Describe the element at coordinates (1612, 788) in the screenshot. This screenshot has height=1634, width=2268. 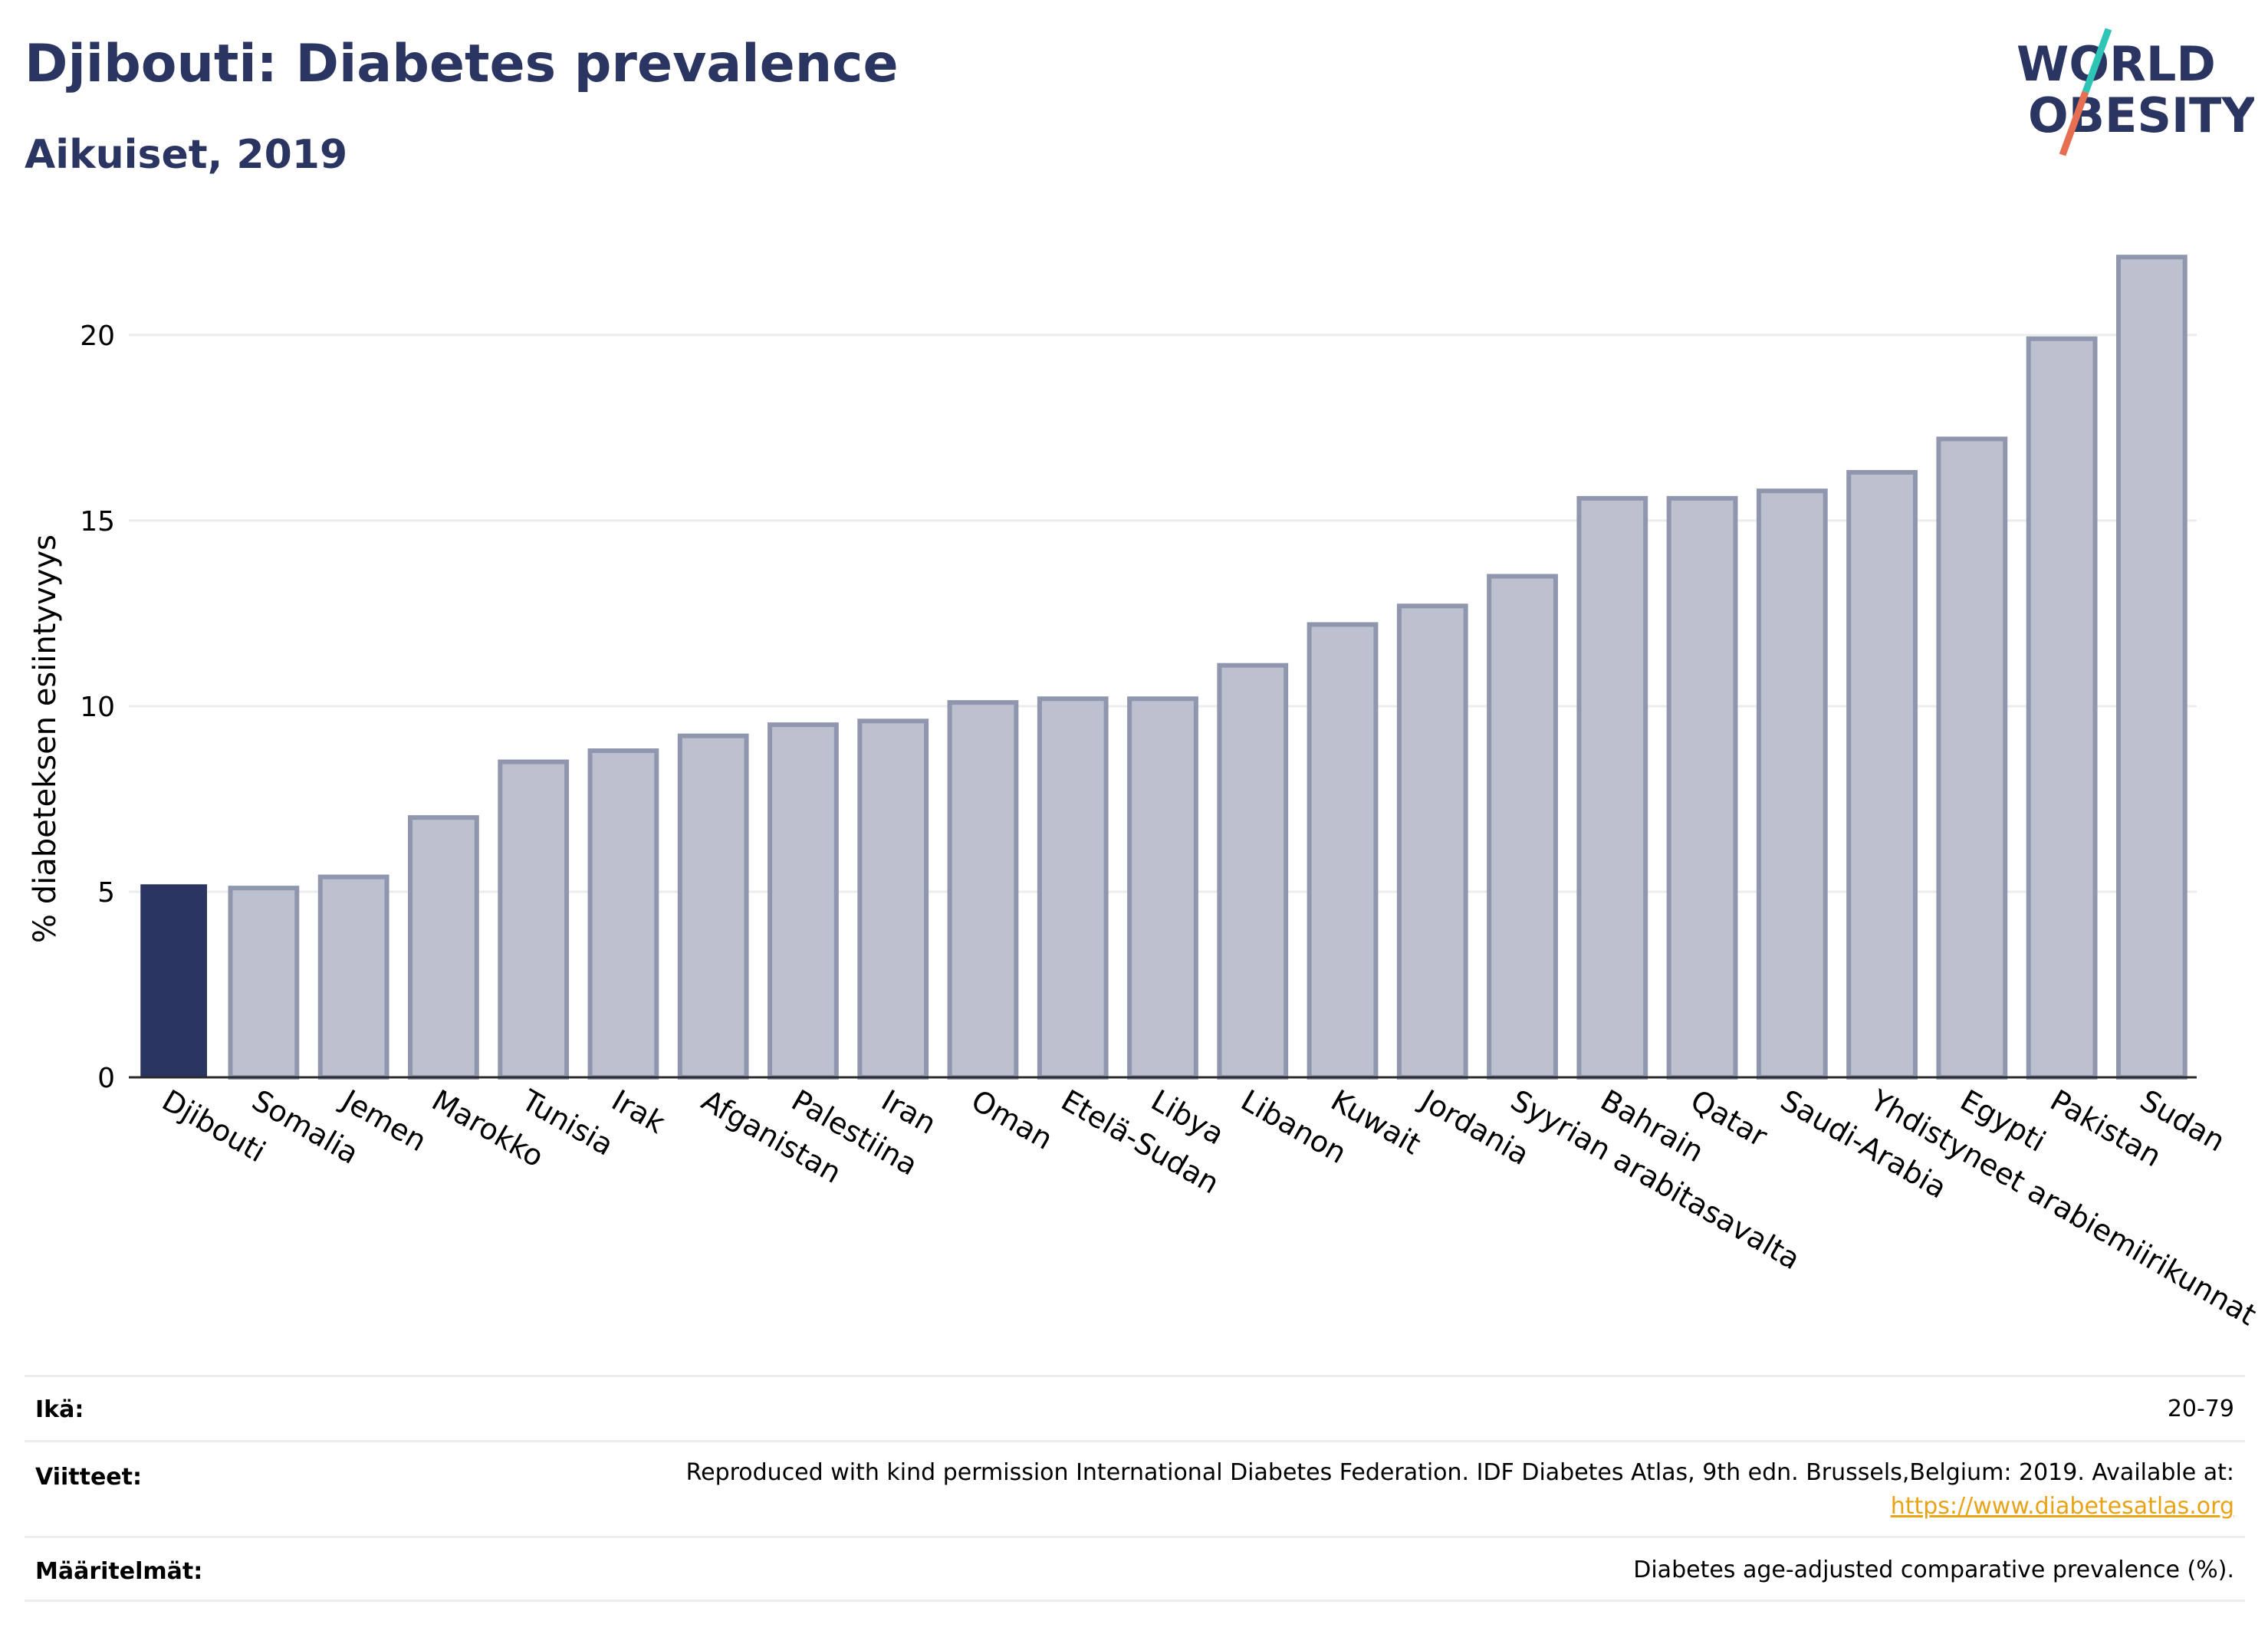
I see `bar-bahrain` at that location.